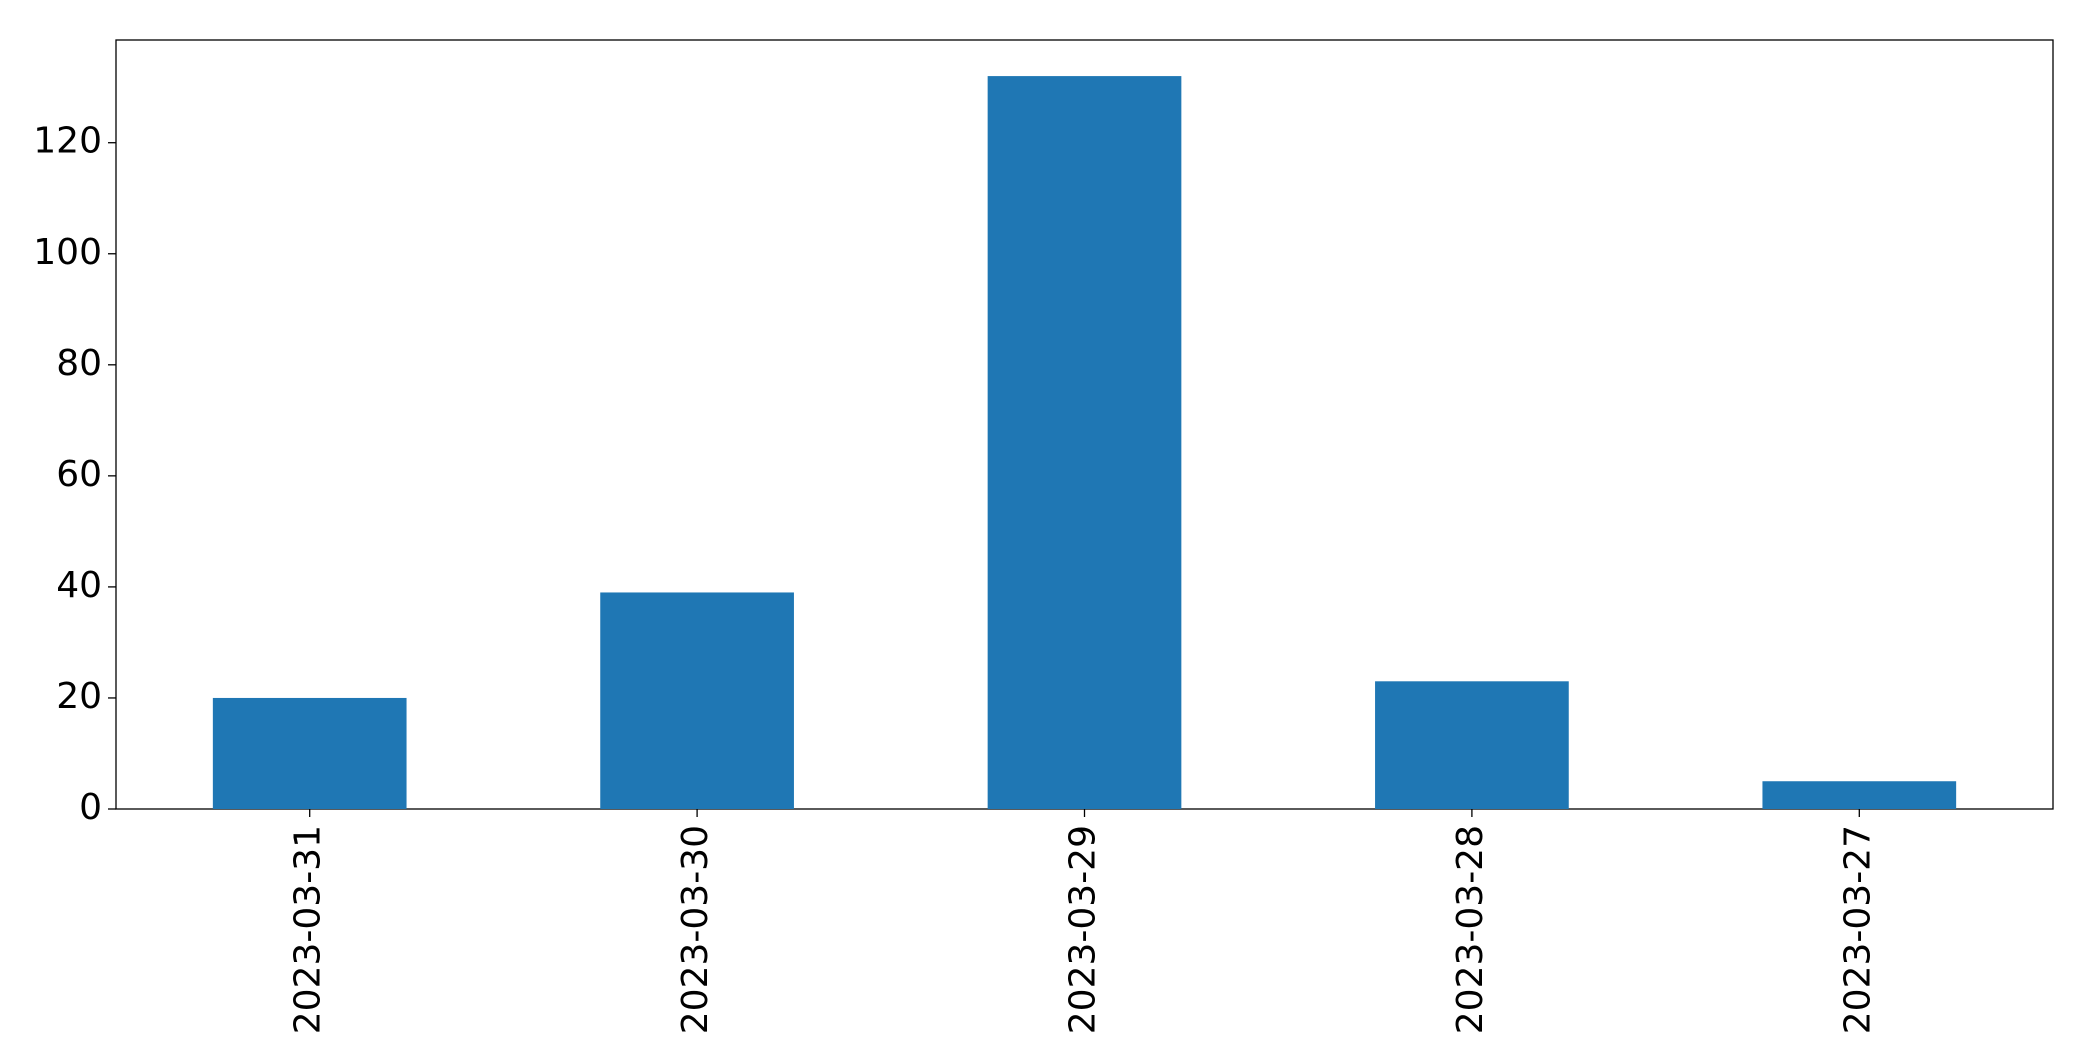  Describe the element at coordinates (90, 807) in the screenshot. I see `y-tick-label: 0` at that location.